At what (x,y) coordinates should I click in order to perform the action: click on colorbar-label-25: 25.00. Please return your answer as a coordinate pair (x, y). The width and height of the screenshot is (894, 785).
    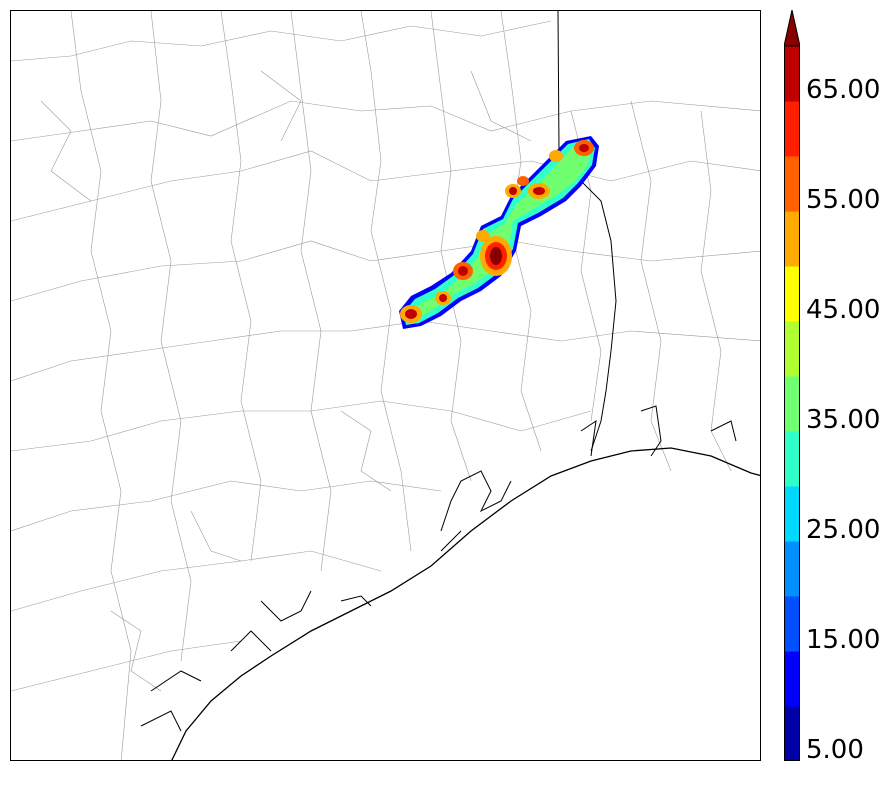
    Looking at the image, I should click on (843, 530).